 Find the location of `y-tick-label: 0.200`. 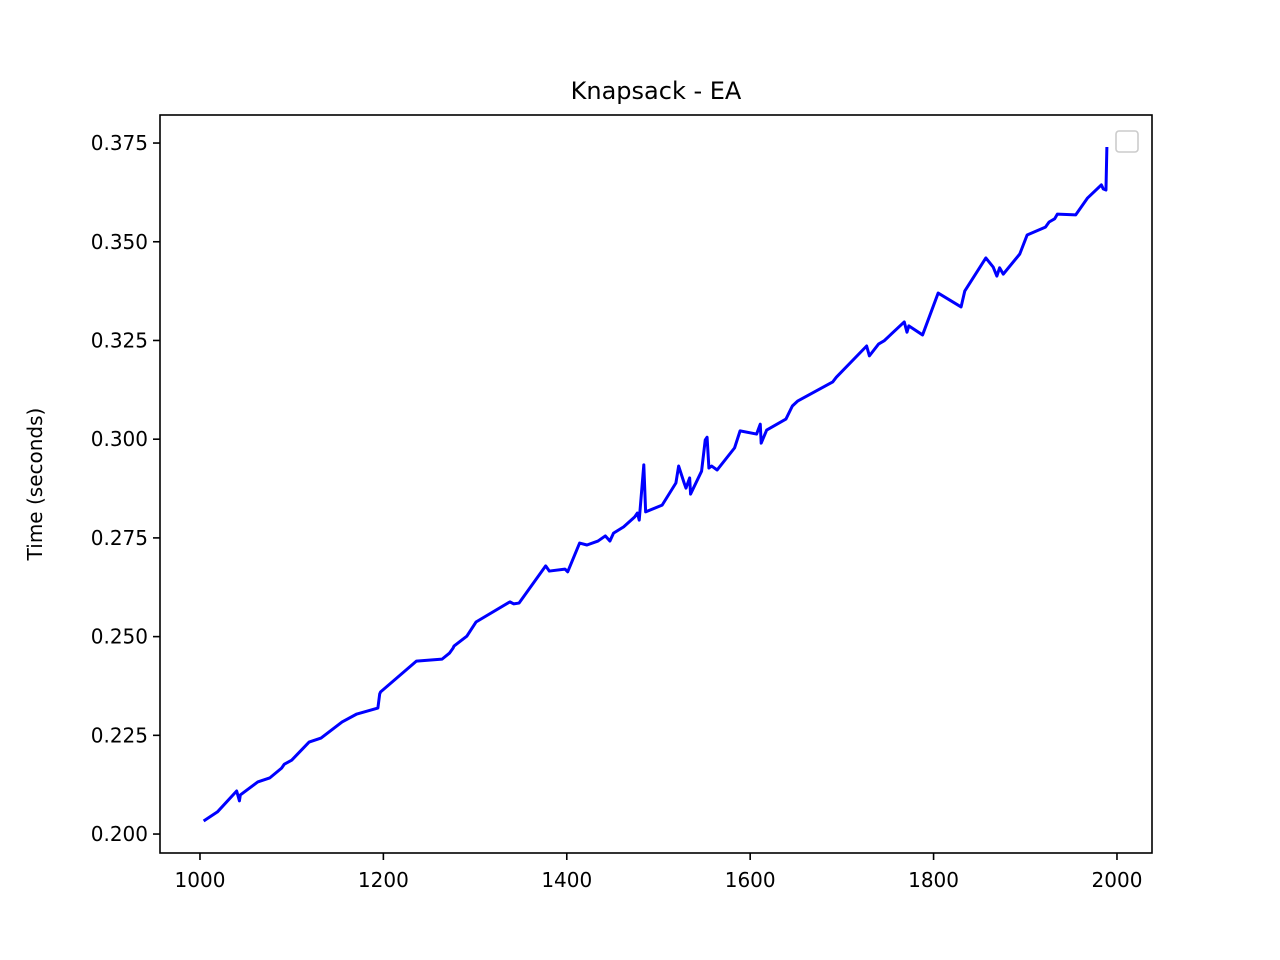

y-tick-label: 0.200 is located at coordinates (119, 834).